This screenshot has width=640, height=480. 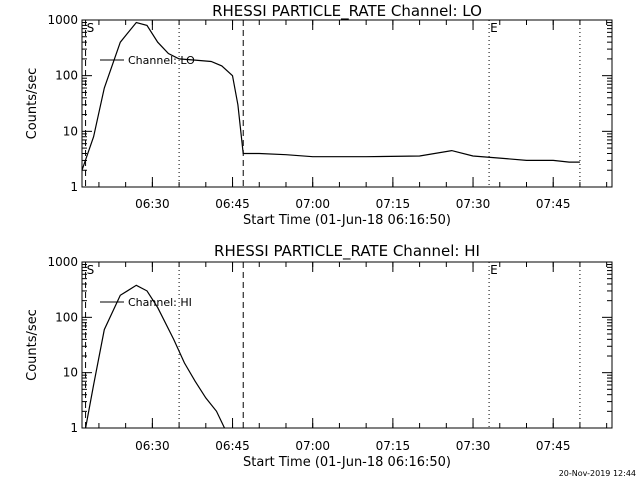 I want to click on chart-title: RHESSI PARTICLE_RATE Channel: LO, so click(x=347, y=11).